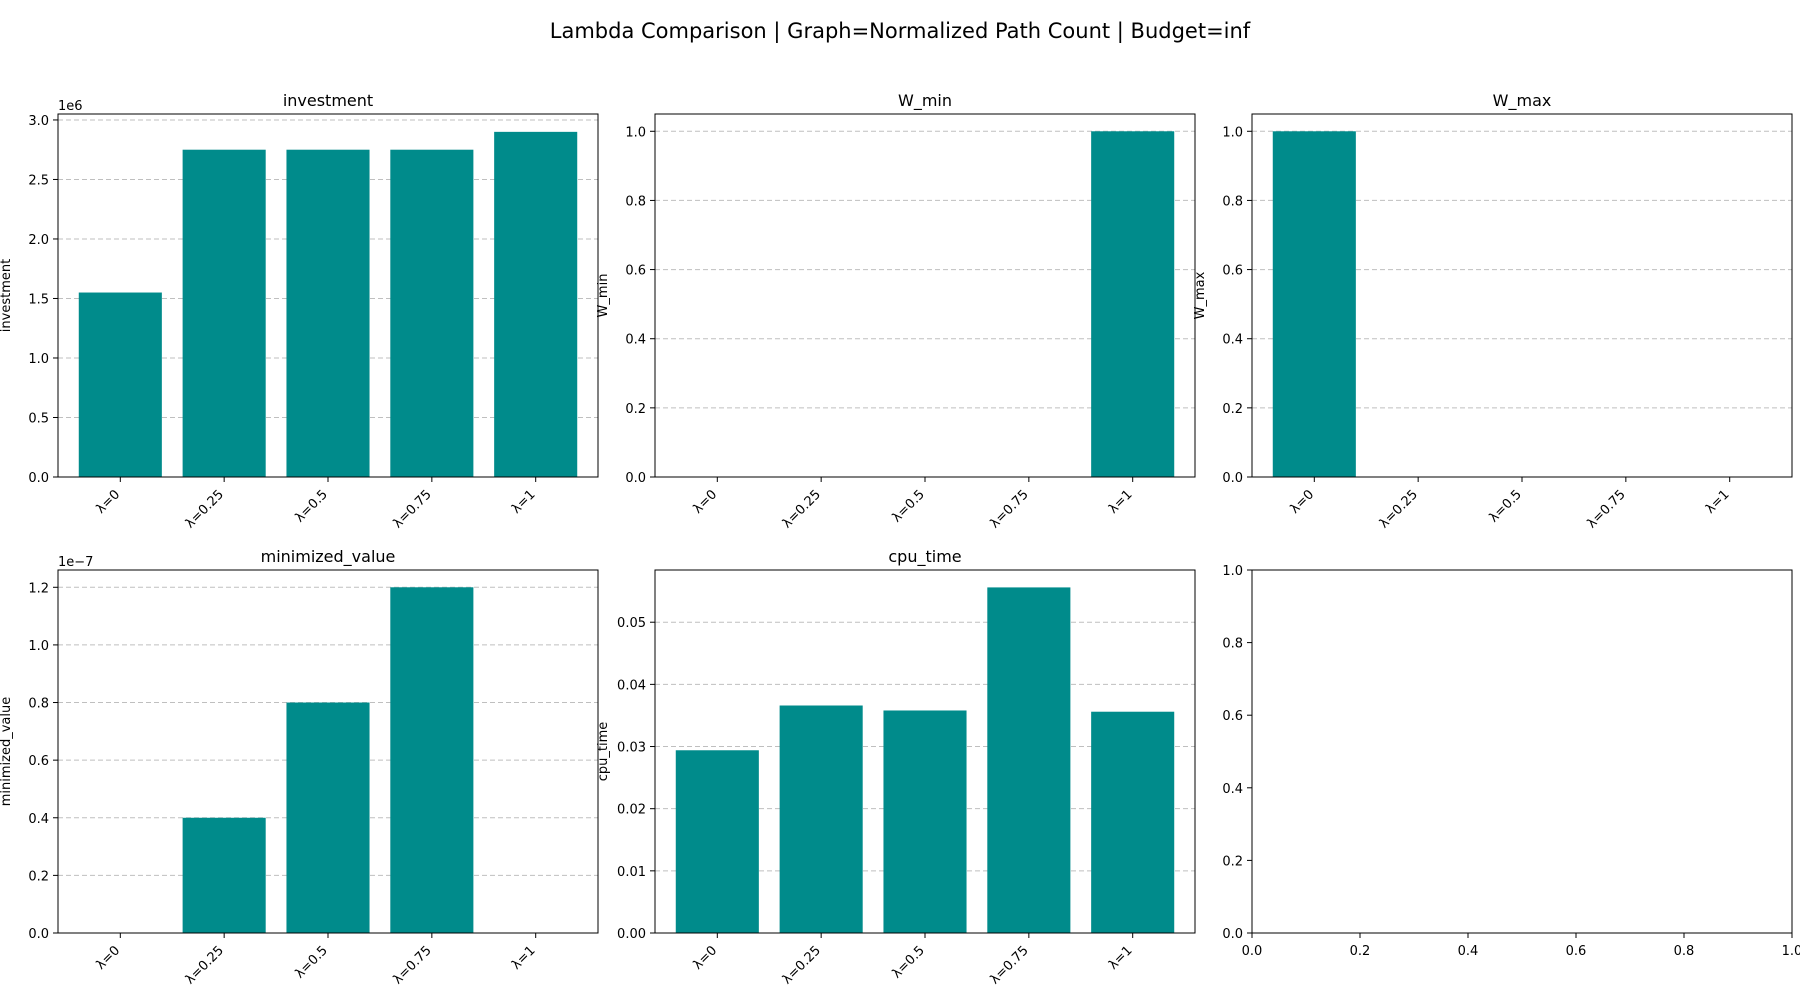 The height and width of the screenshot is (1000, 1800). Describe the element at coordinates (75, 562) in the screenshot. I see `y-offset-label: 1e−7` at that location.